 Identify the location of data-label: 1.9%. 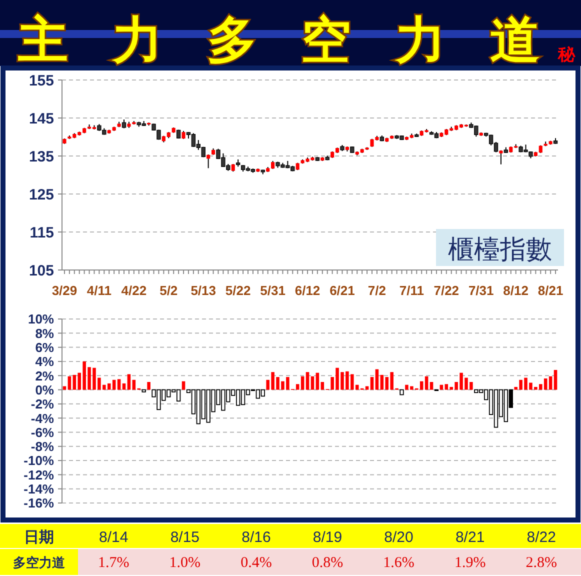
(470, 563).